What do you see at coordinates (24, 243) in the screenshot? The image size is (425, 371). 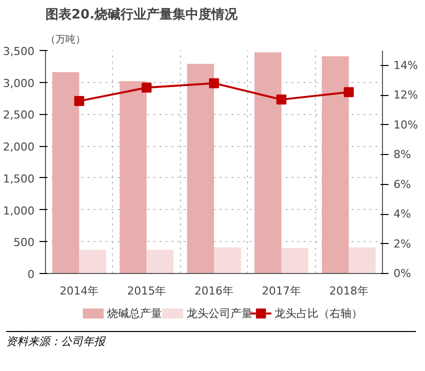 I see `y-tick-label: 500` at bounding box center [24, 243].